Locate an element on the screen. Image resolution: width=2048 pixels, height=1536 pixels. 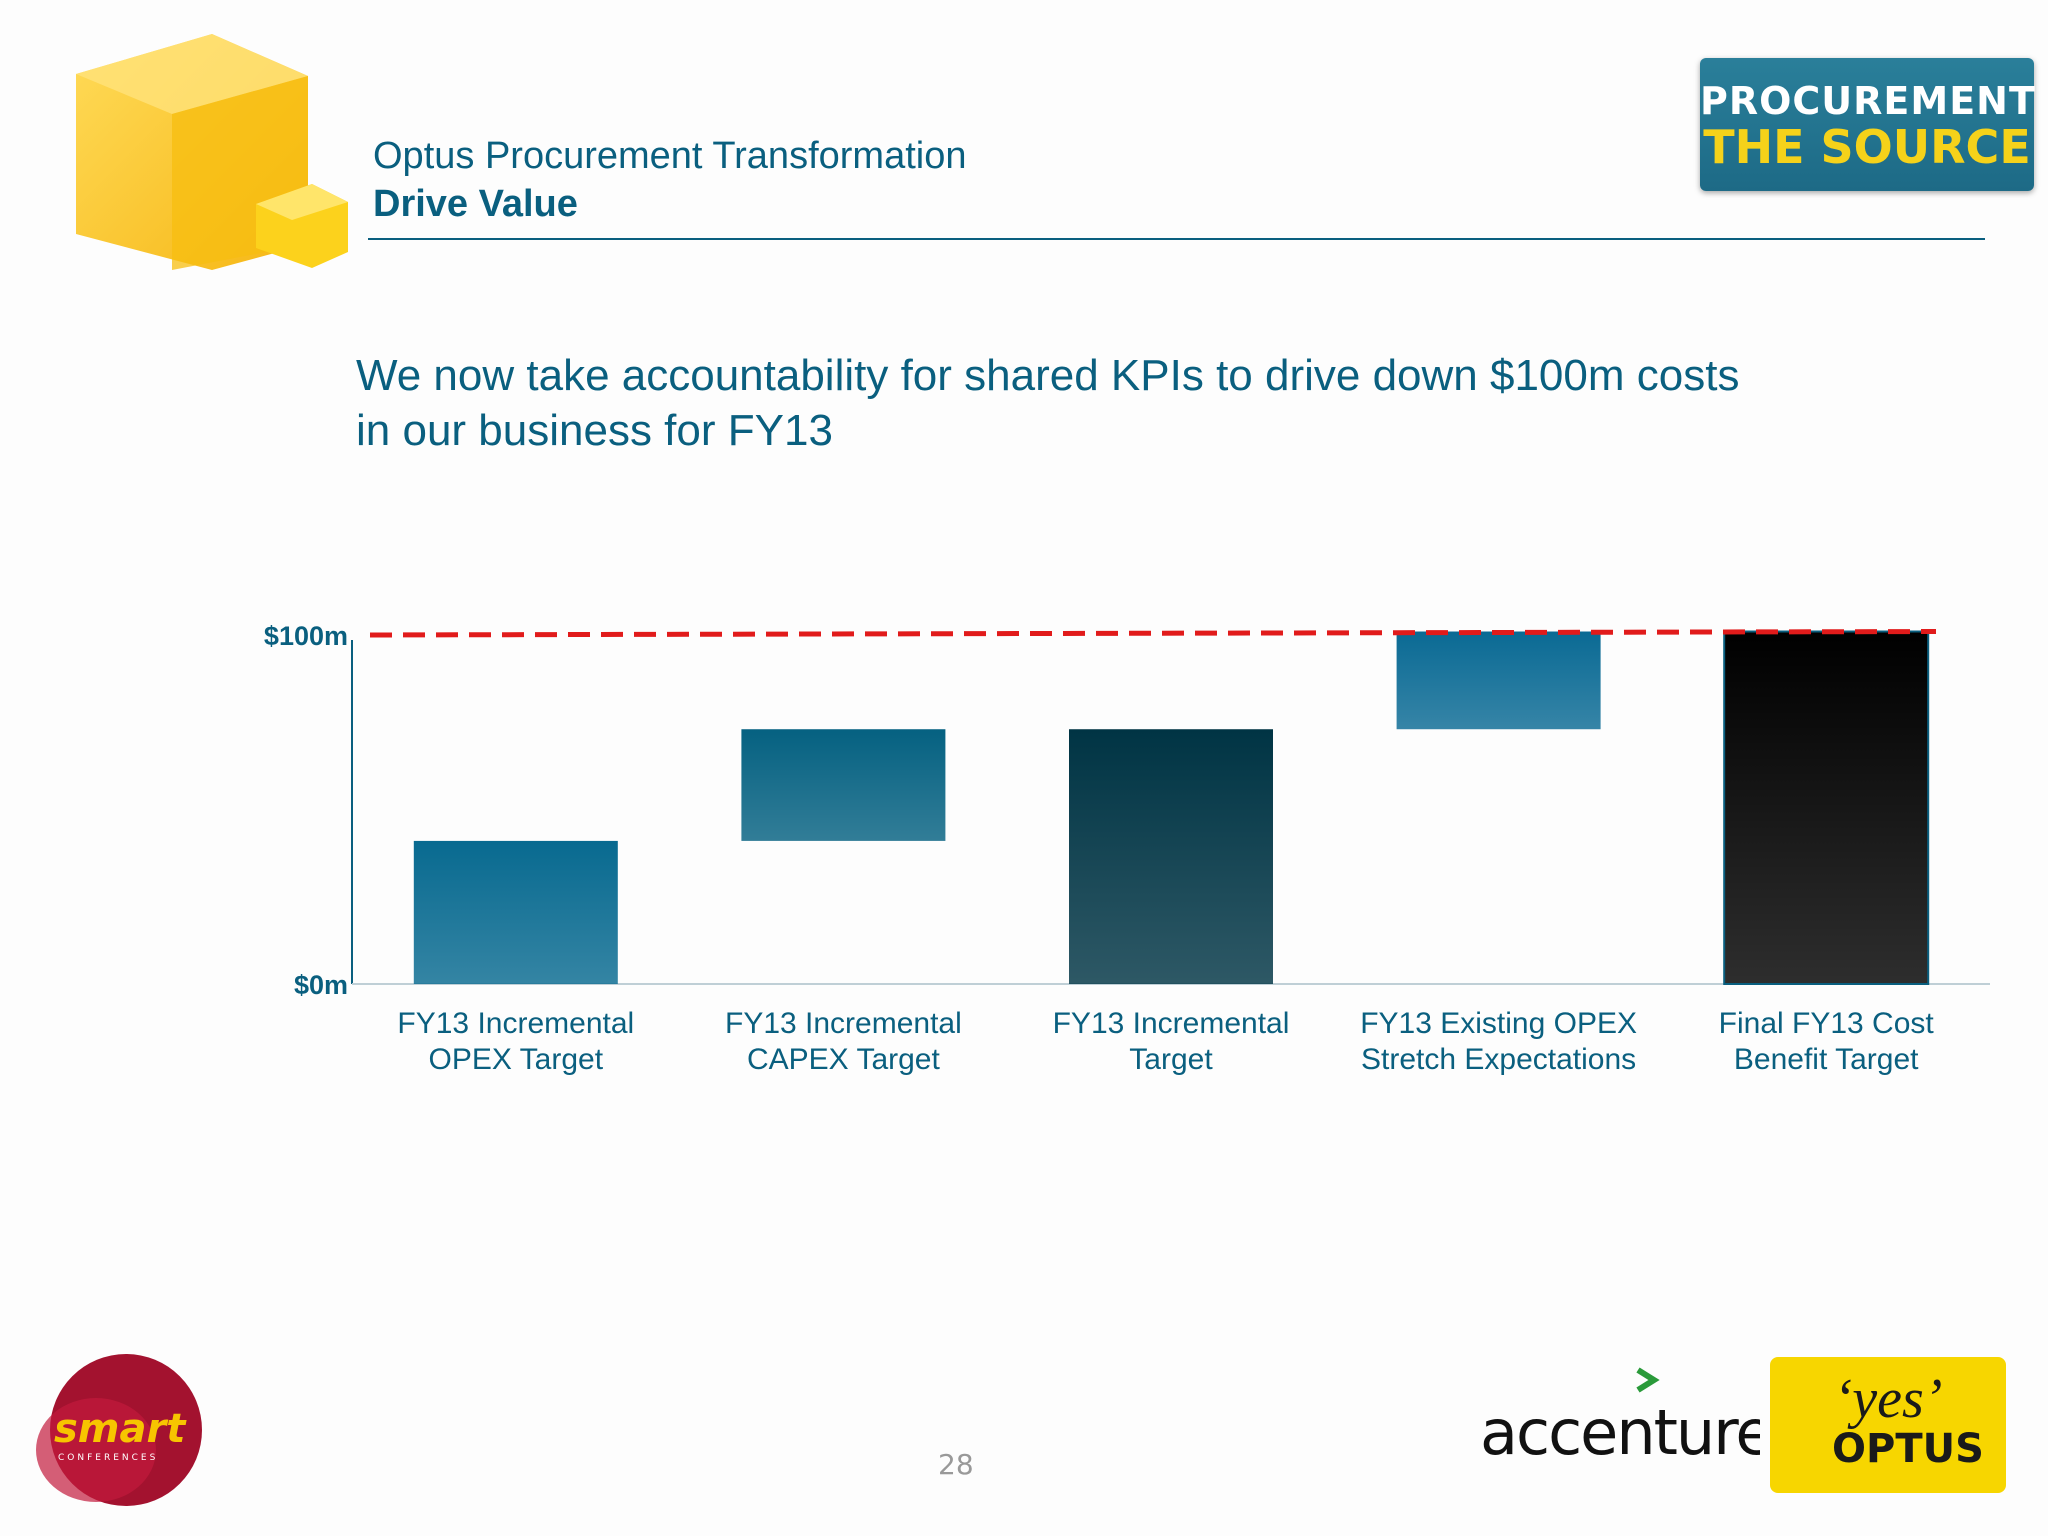
y-tick-label-0: $0m is located at coordinates (321, 985).